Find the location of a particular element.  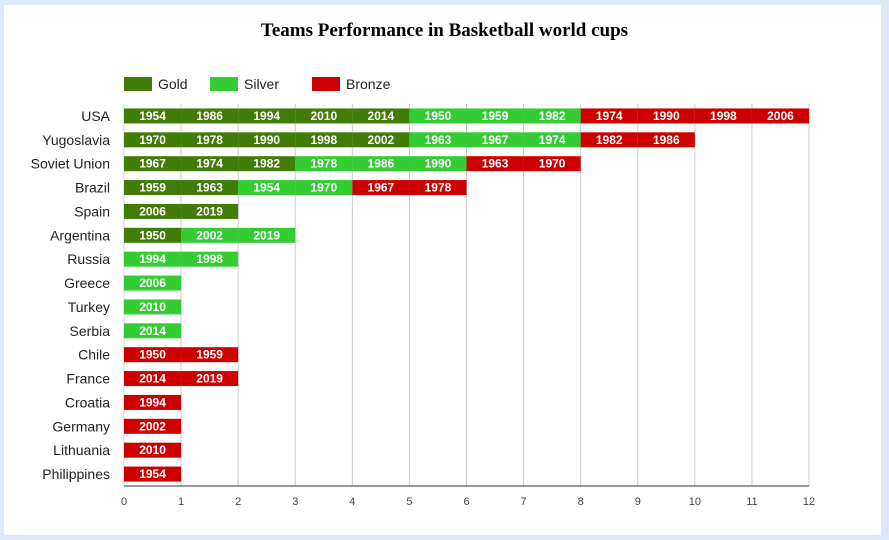

x-tick-label: 8 is located at coordinates (581, 502).